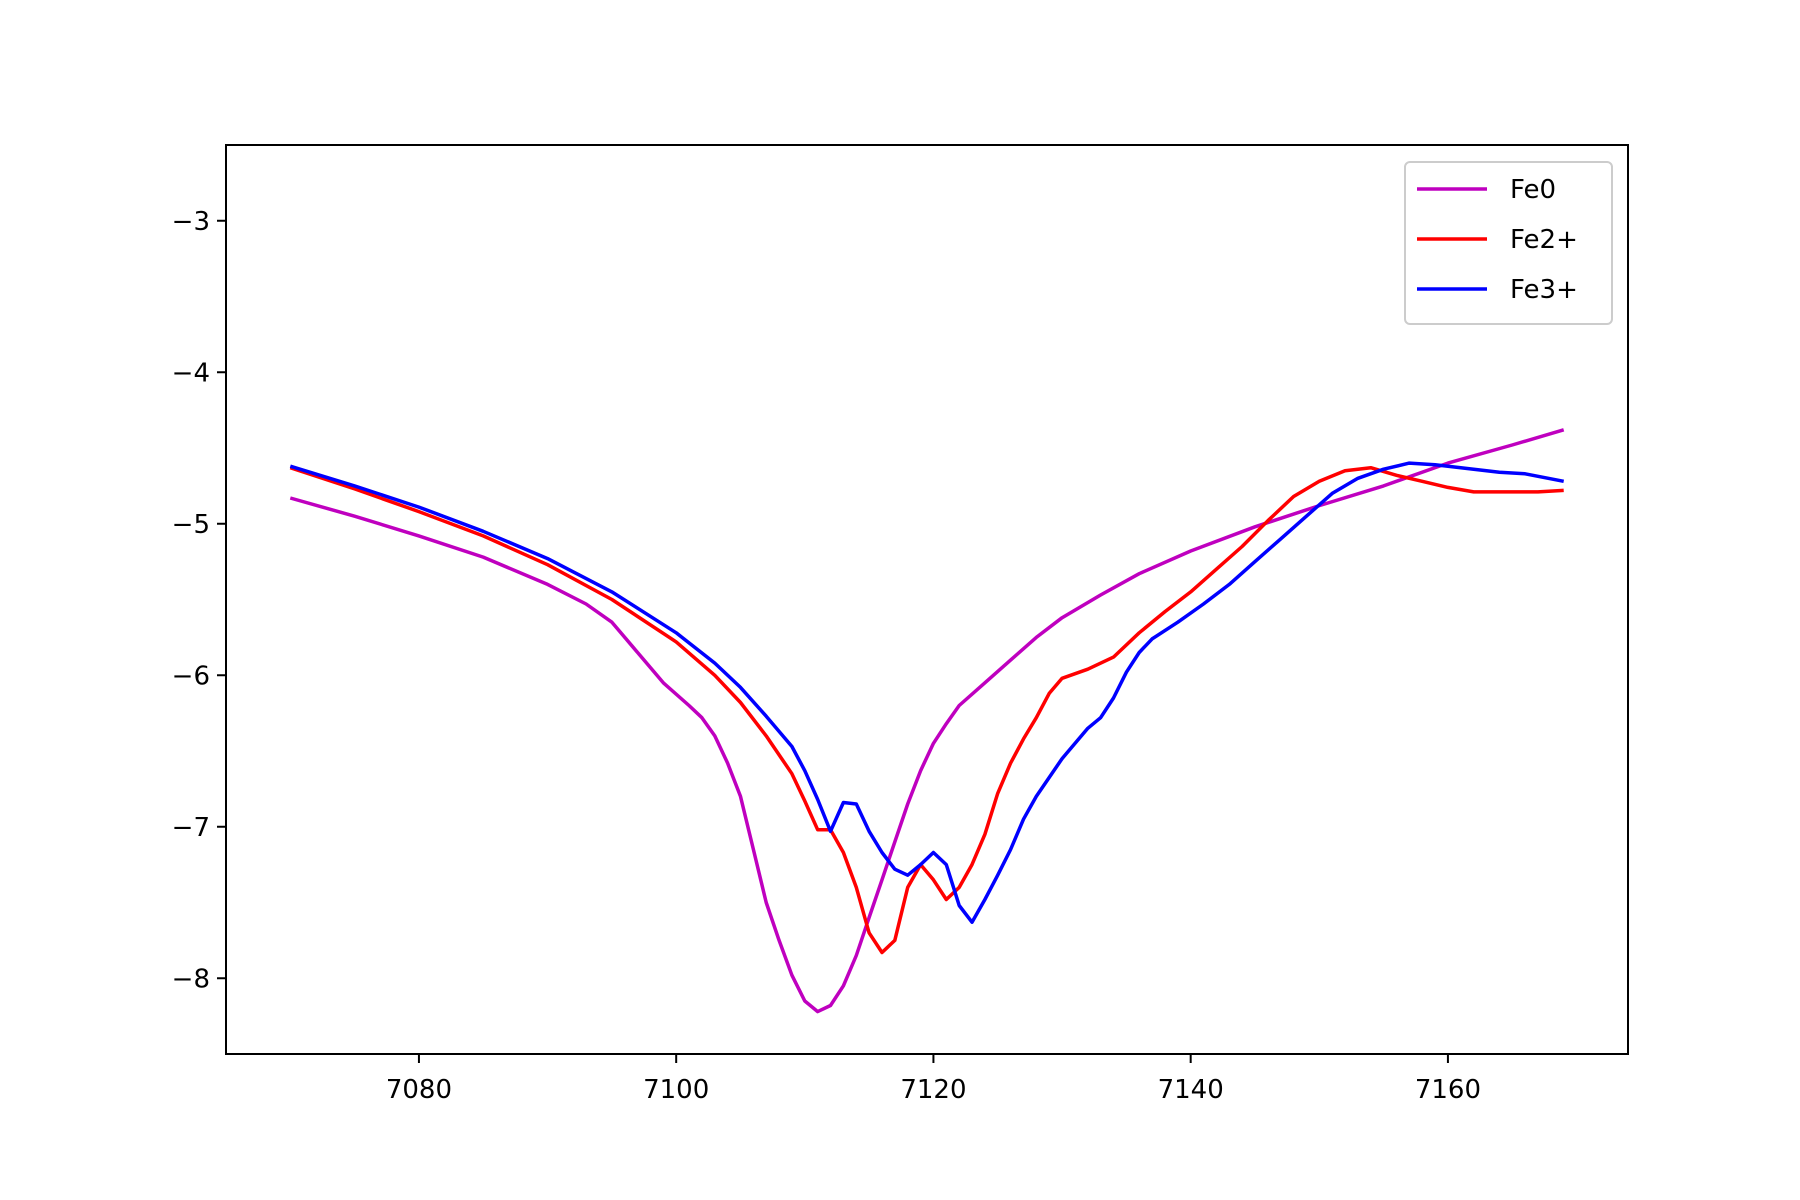  I want to click on legend-box, so click(1508, 243).